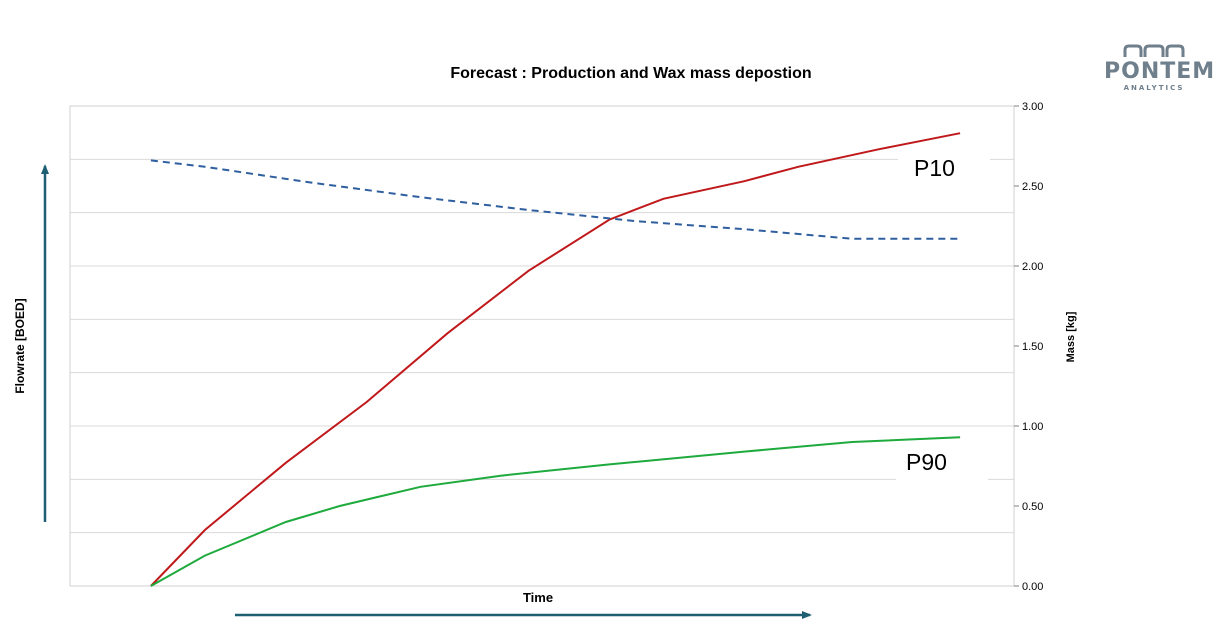 Image resolution: width=1219 pixels, height=636 pixels. What do you see at coordinates (20, 345) in the screenshot?
I see `y-axis-label-left: Flowrate [BOED]` at bounding box center [20, 345].